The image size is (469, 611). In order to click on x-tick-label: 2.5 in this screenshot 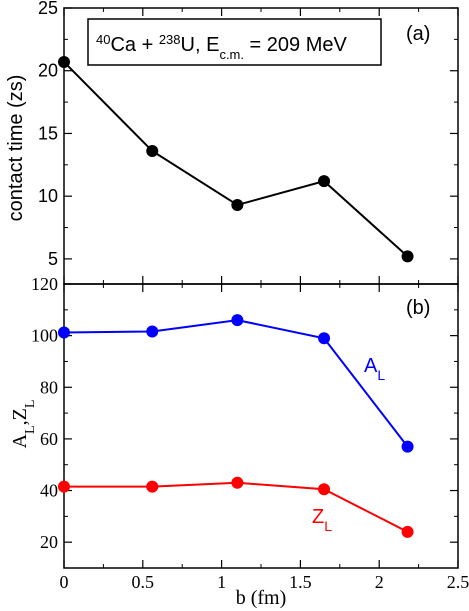, I will do `click(458, 582)`.